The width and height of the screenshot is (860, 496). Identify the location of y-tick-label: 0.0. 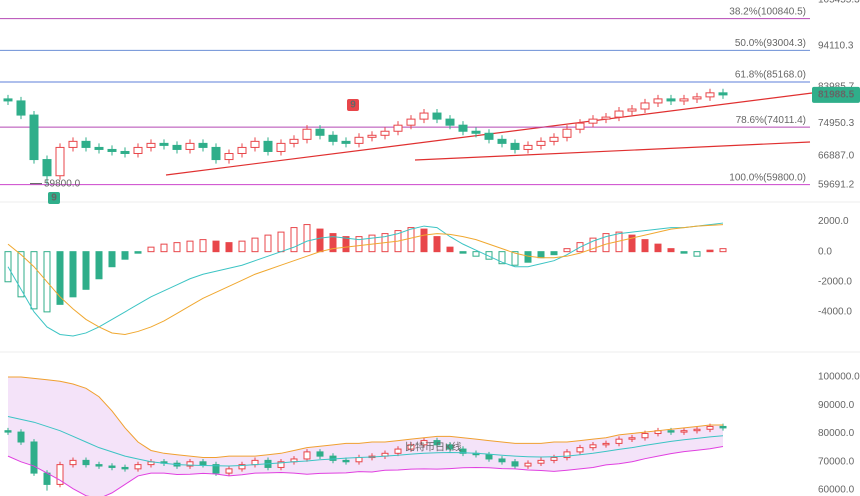
(825, 251).